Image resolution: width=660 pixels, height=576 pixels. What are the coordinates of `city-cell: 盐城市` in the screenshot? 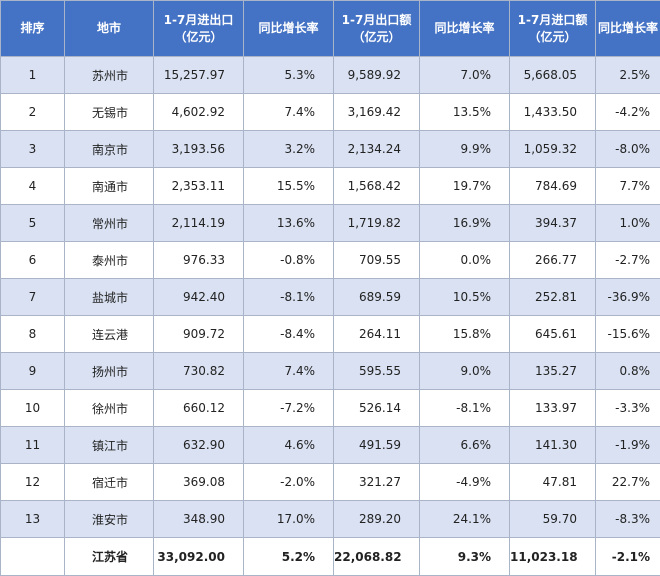 It's located at (109, 297).